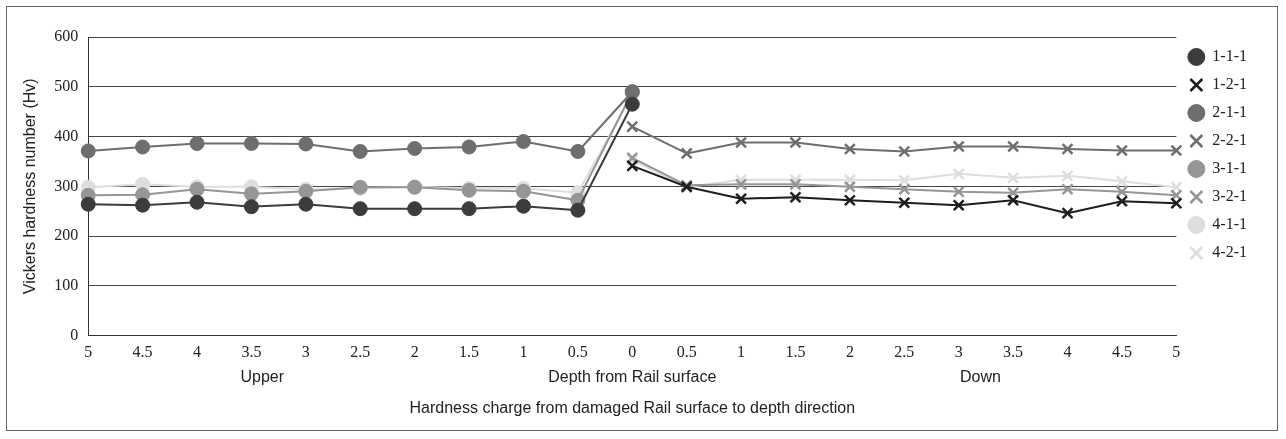  What do you see at coordinates (1229, 56) in the screenshot?
I see `legend-label: 1-1-1` at bounding box center [1229, 56].